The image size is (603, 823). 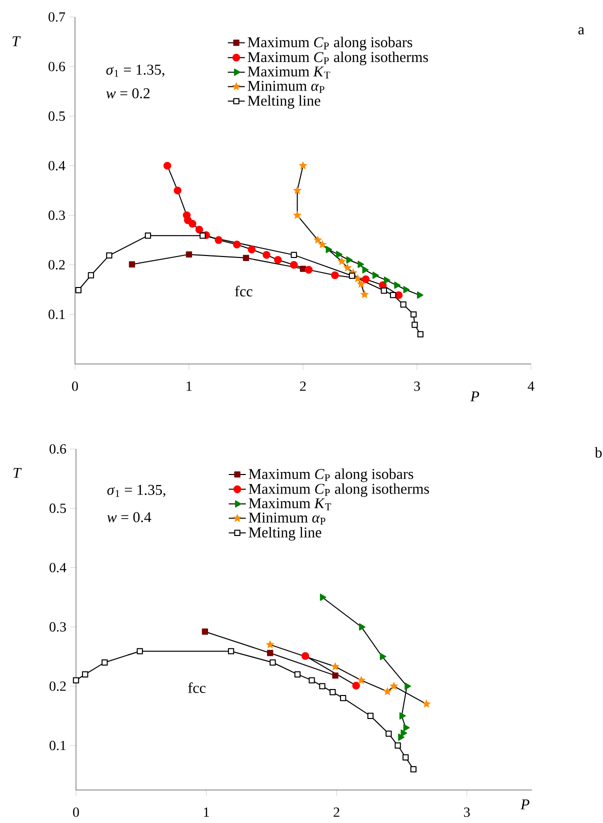 I want to click on text: a, so click(x=581, y=30).